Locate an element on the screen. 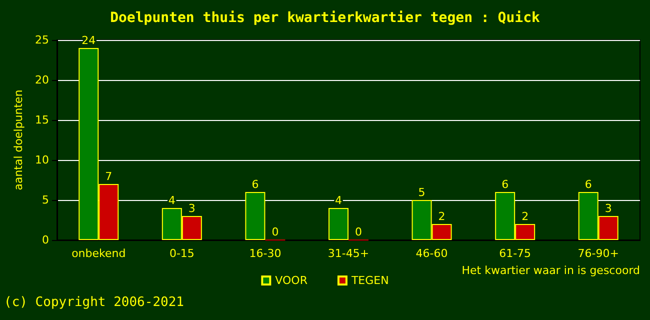 This screenshot has height=320, width=650. y-tick-label: 20 is located at coordinates (42, 80).